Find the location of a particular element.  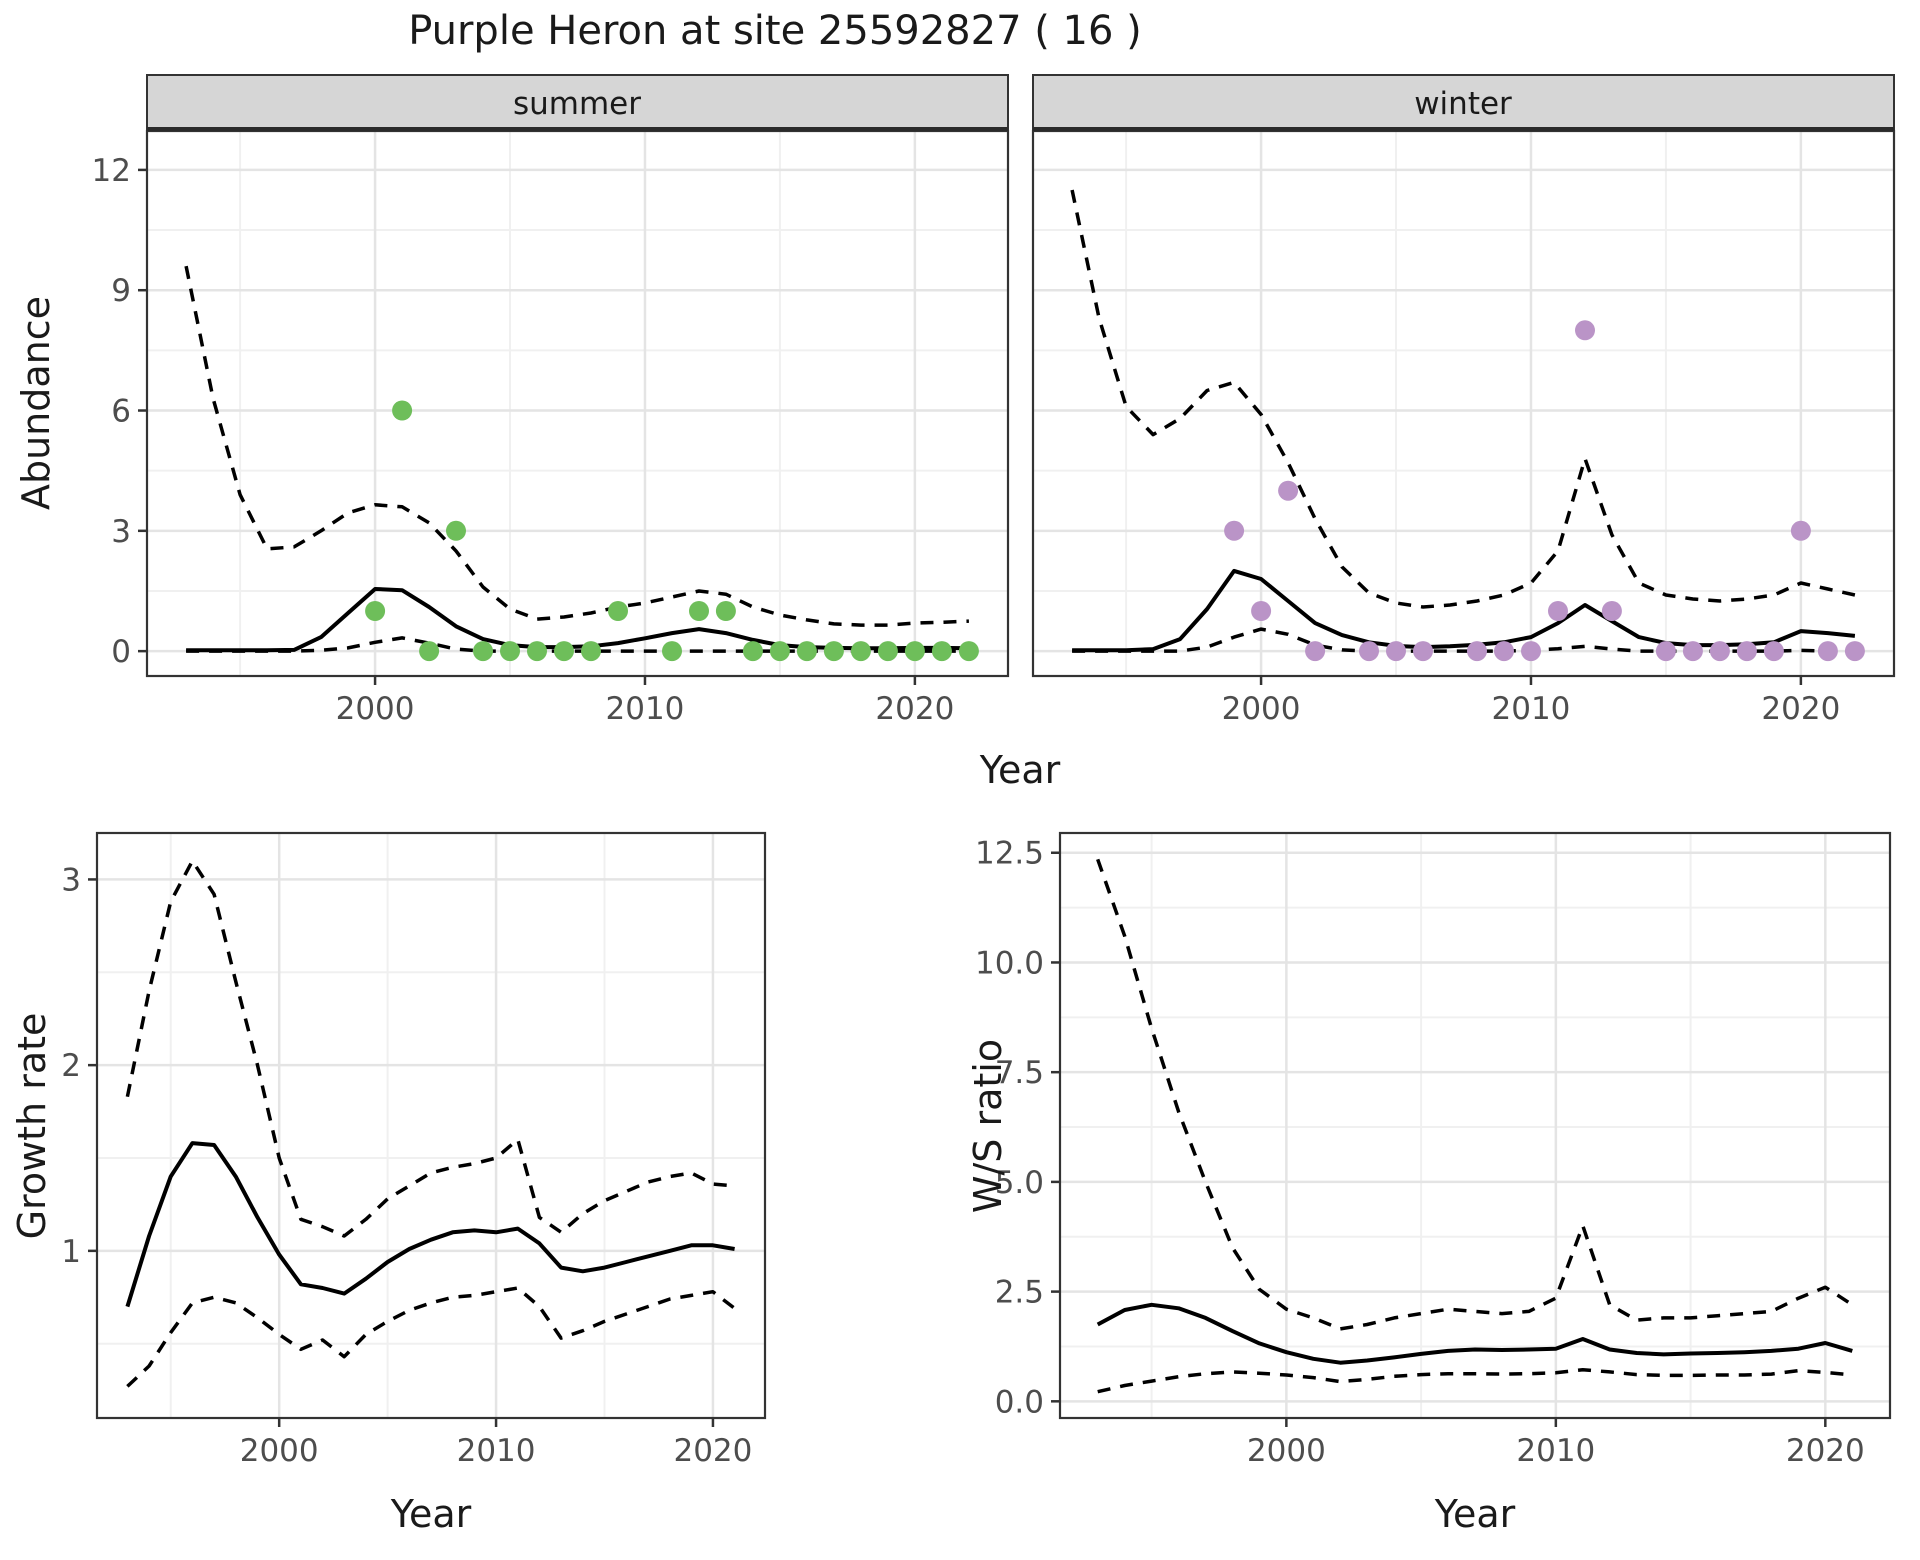

ws-ratio-fit-line is located at coordinates (1474, 1333).